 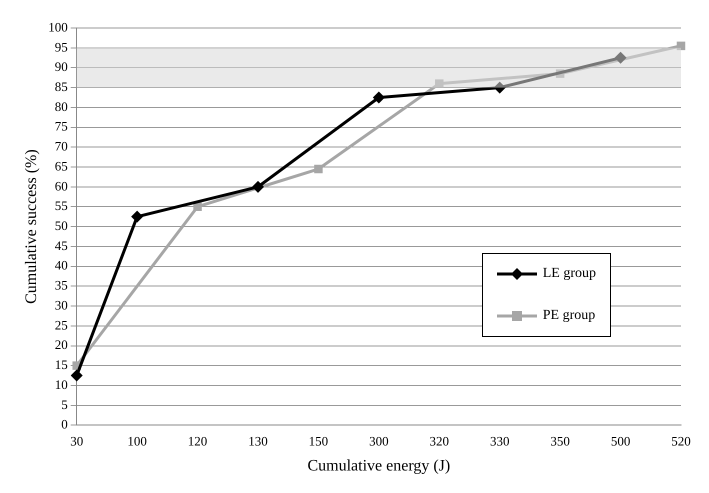 I want to click on x-tick-label: 150, so click(x=318, y=440).